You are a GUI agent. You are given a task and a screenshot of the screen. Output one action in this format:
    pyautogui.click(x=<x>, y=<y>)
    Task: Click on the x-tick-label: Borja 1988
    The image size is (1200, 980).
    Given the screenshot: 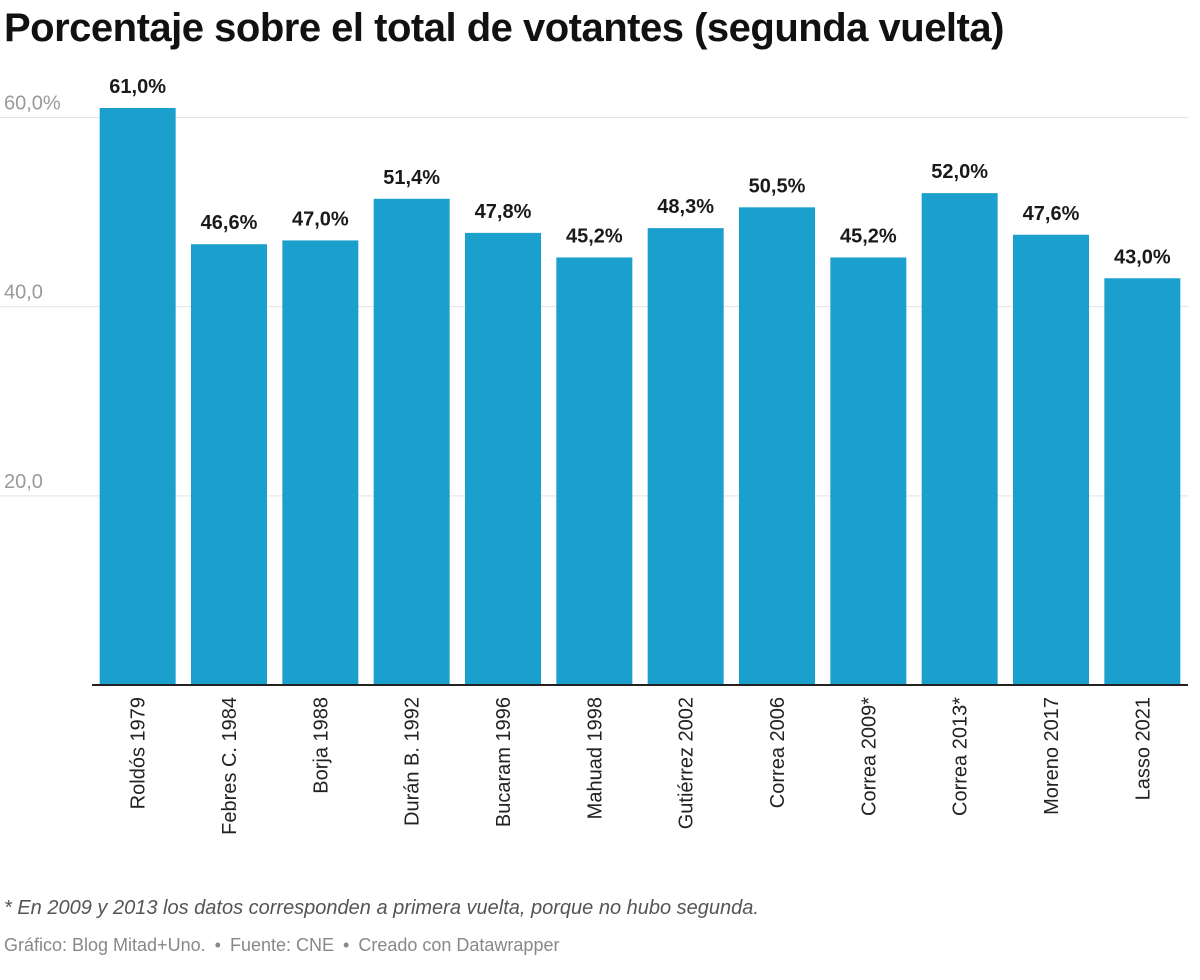 What is the action you would take?
    pyautogui.click(x=321, y=745)
    